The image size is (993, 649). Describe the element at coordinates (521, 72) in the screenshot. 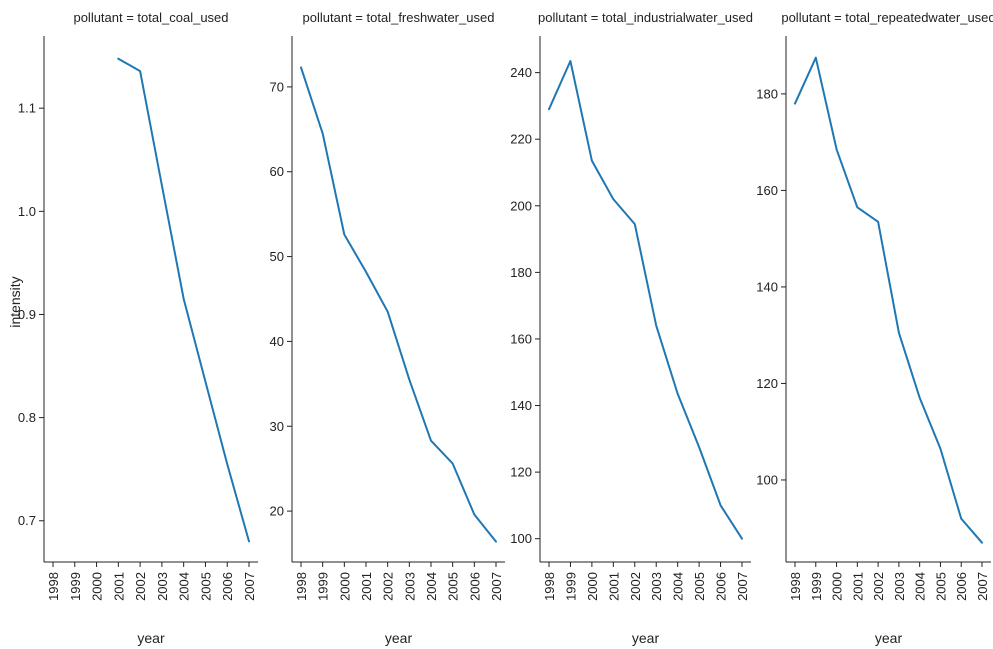

I see `y-tick-label: 240` at that location.